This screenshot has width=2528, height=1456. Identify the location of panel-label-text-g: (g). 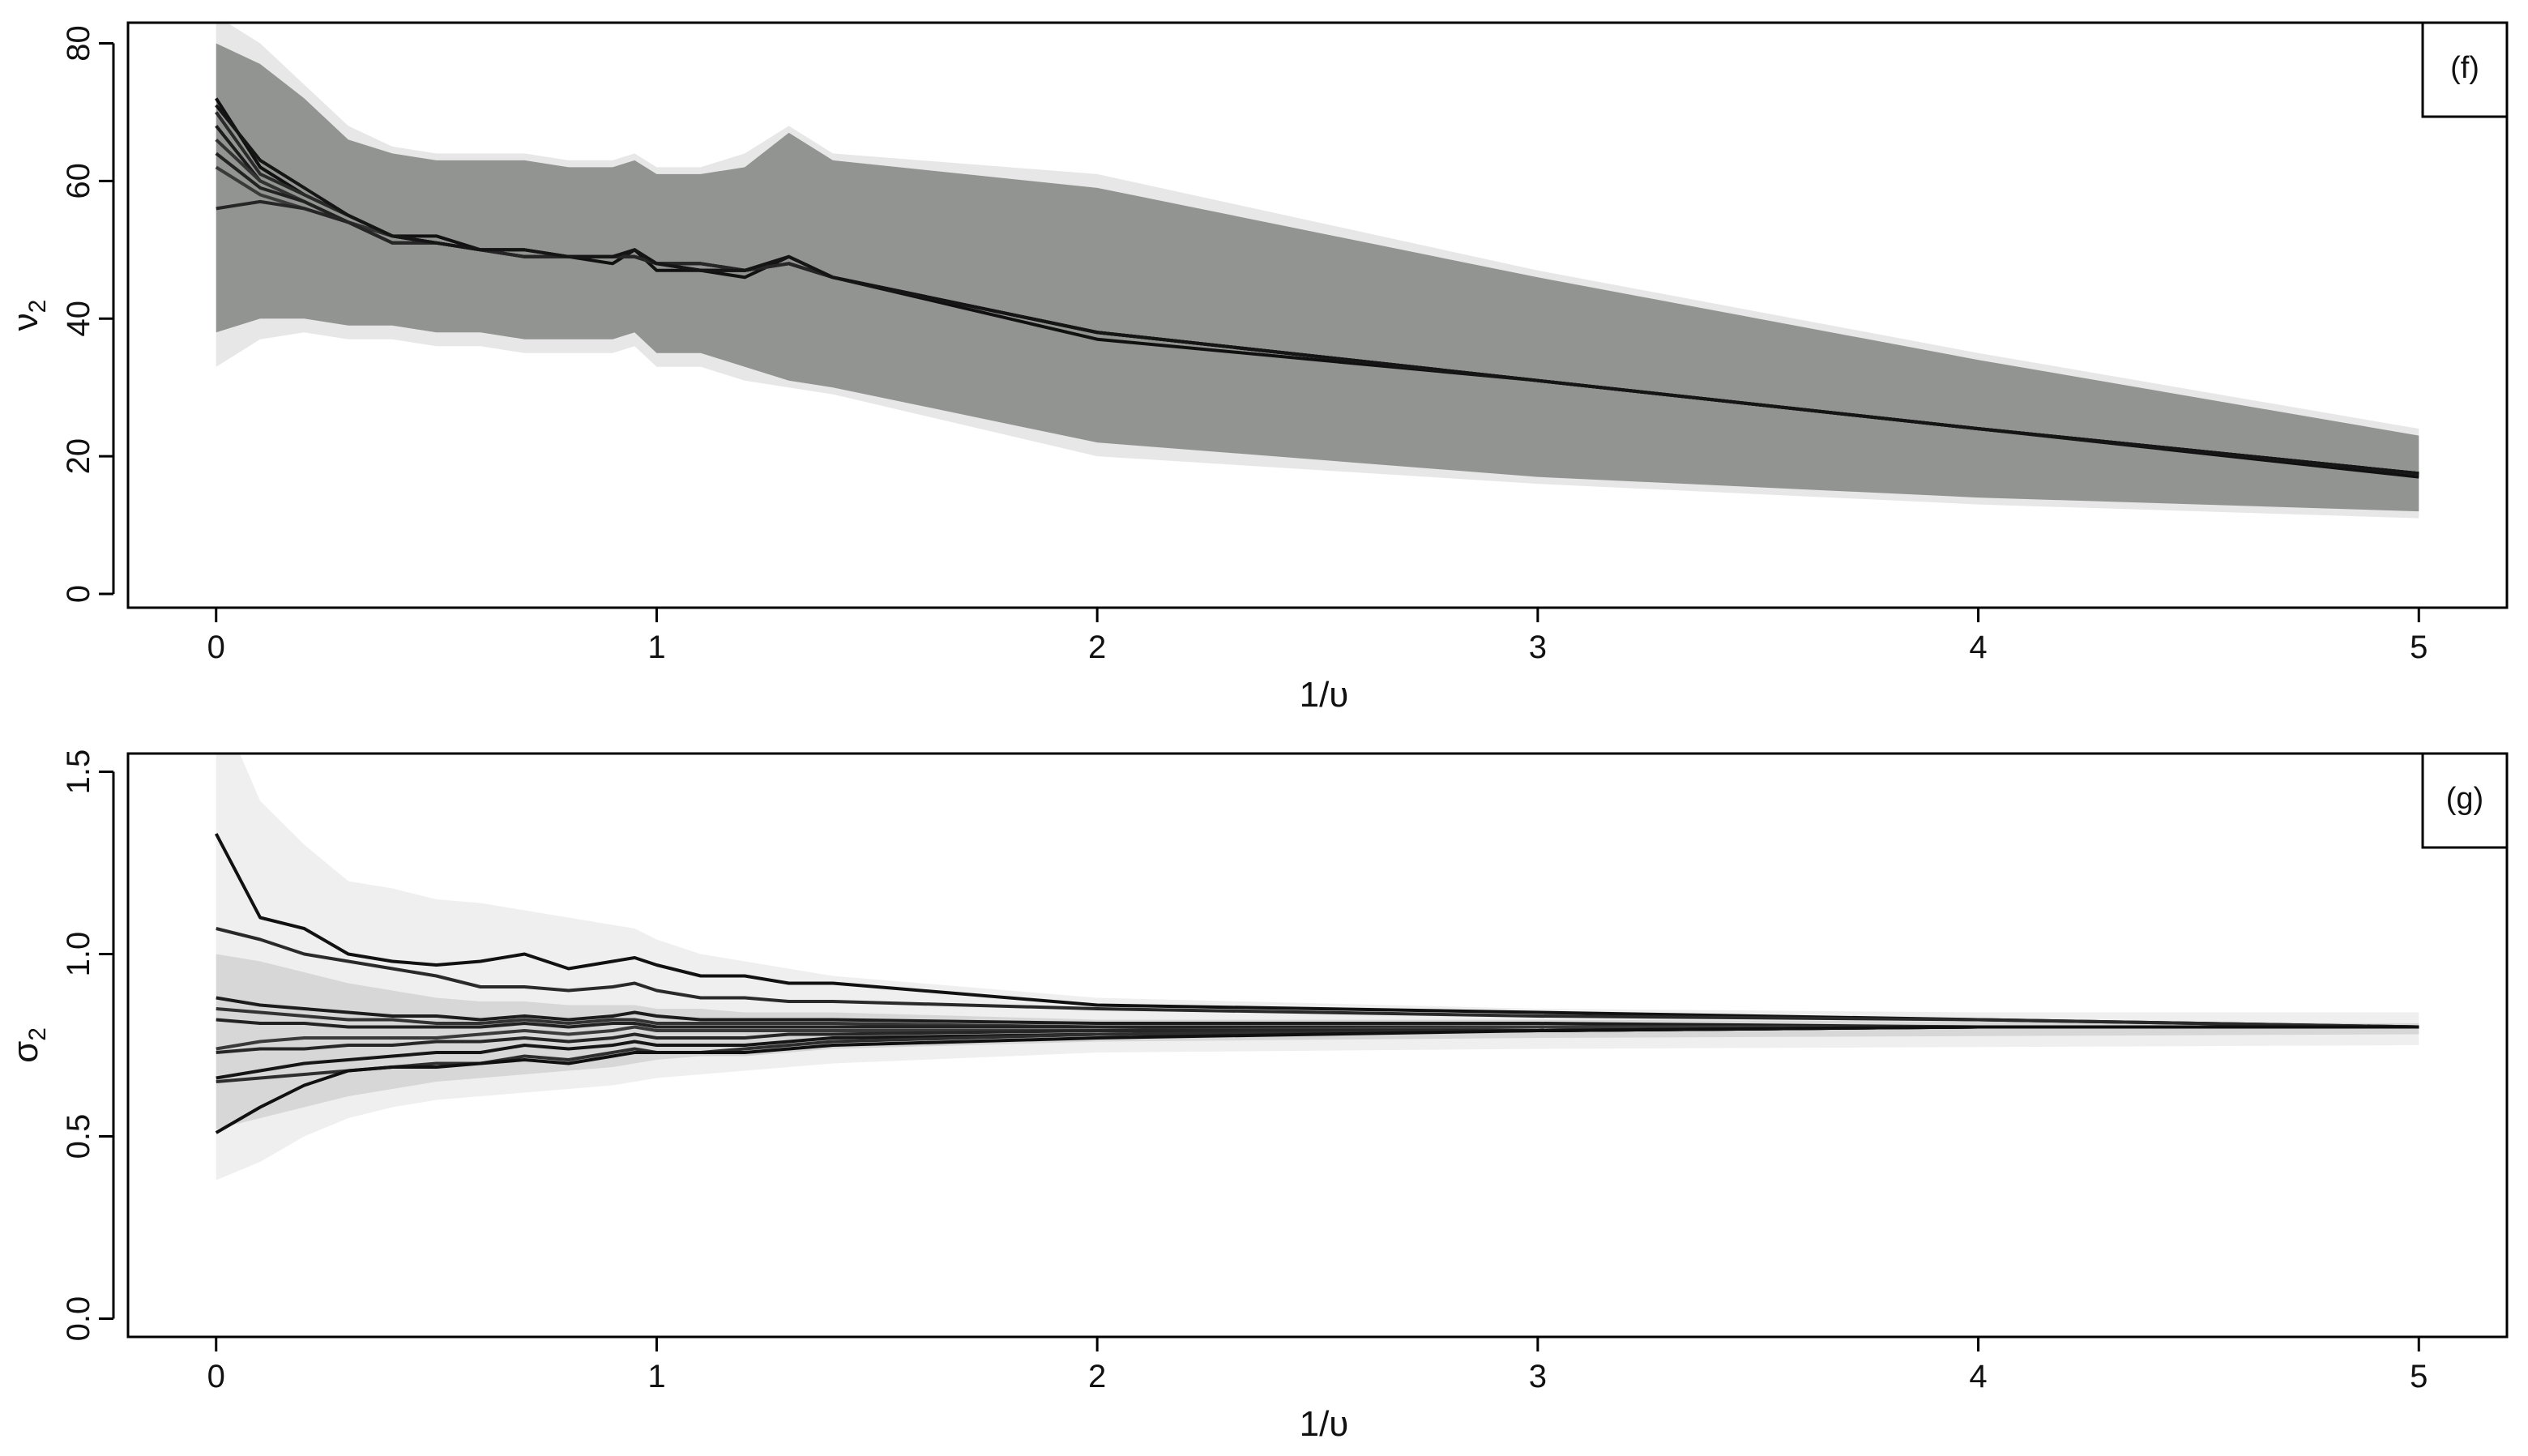
(2464, 799).